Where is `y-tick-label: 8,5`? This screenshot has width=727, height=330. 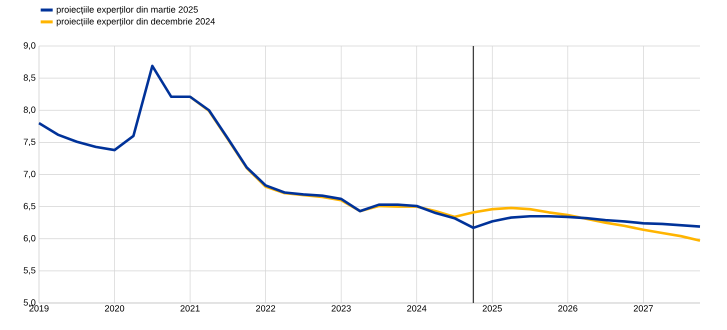
y-tick-label: 8,5 is located at coordinates (30, 78).